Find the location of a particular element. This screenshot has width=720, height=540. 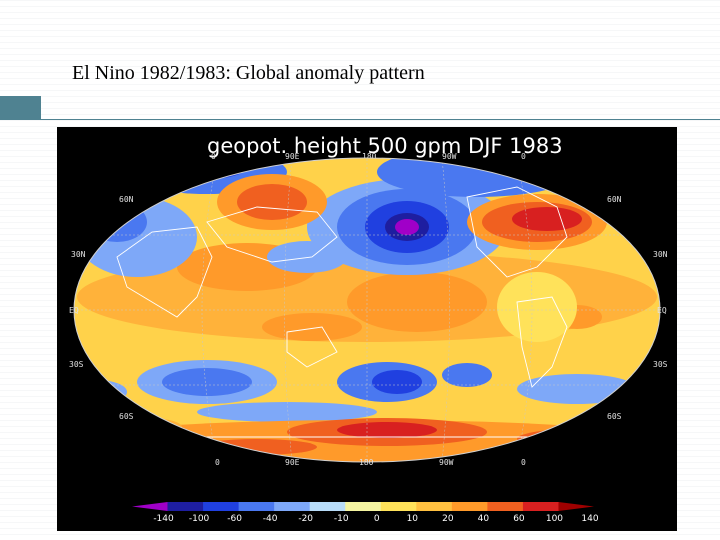

colorbar-label: 40 is located at coordinates (484, 519).